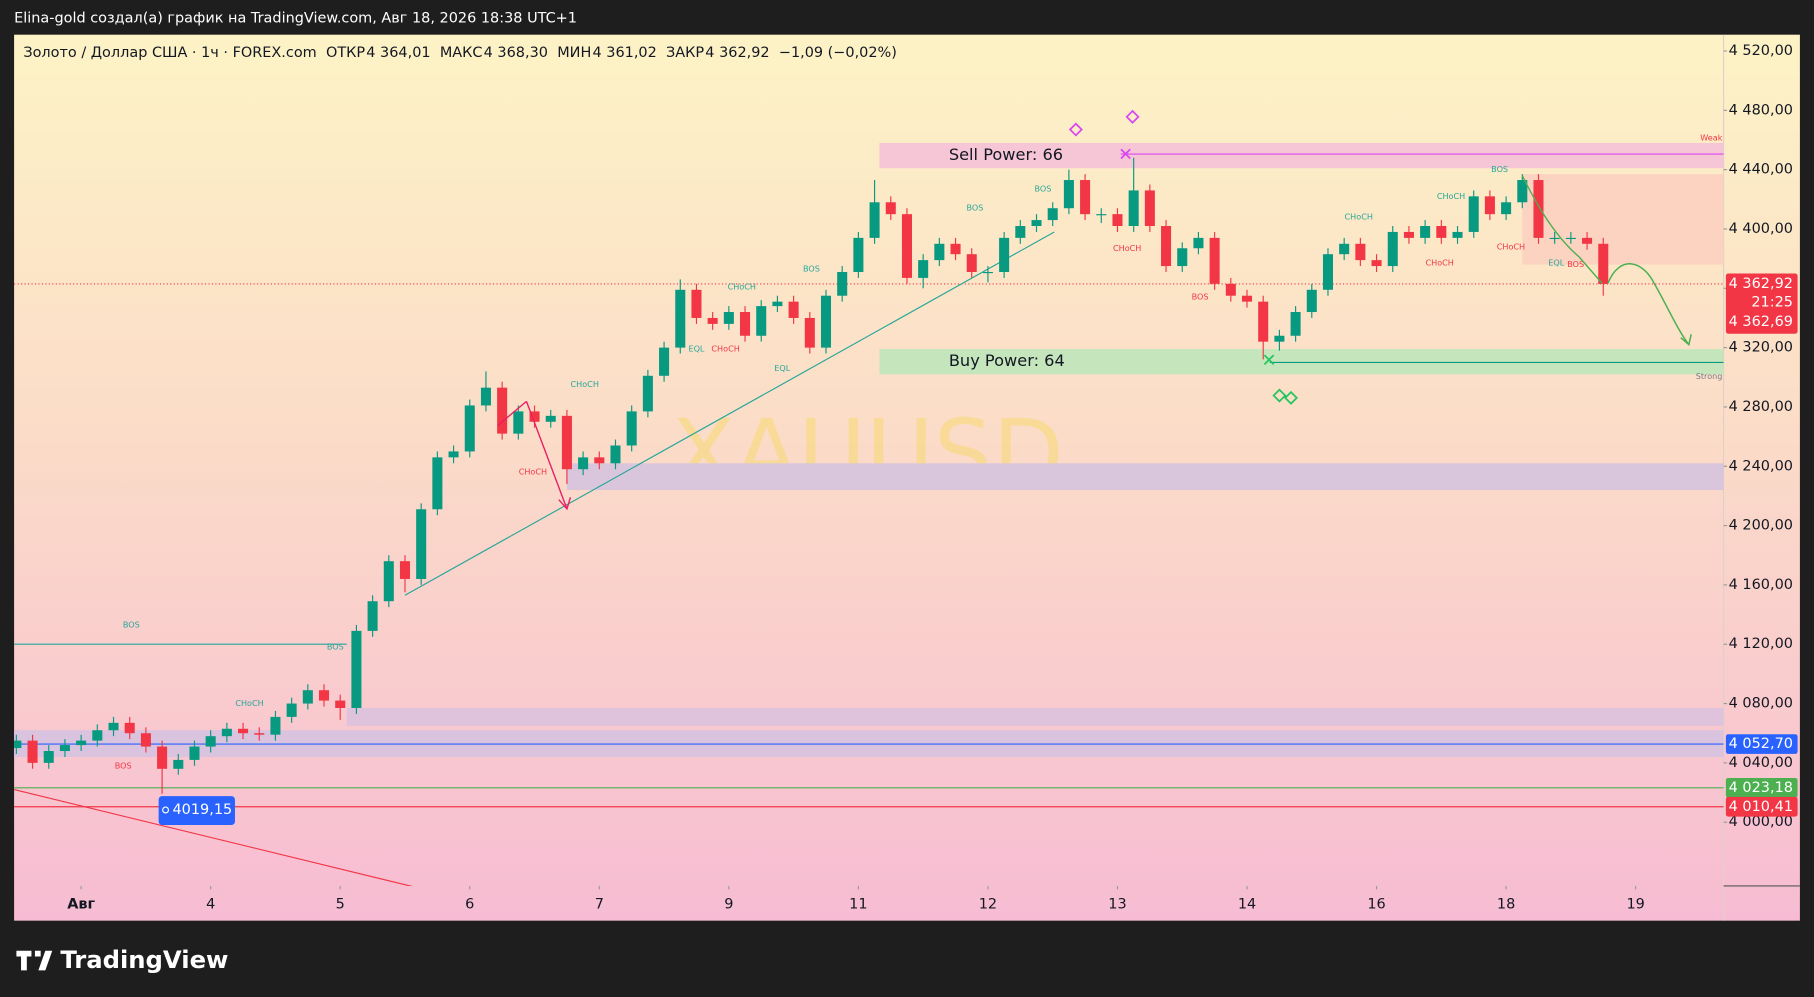  I want to click on y-tick-label: 4 240,00, so click(1761, 466).